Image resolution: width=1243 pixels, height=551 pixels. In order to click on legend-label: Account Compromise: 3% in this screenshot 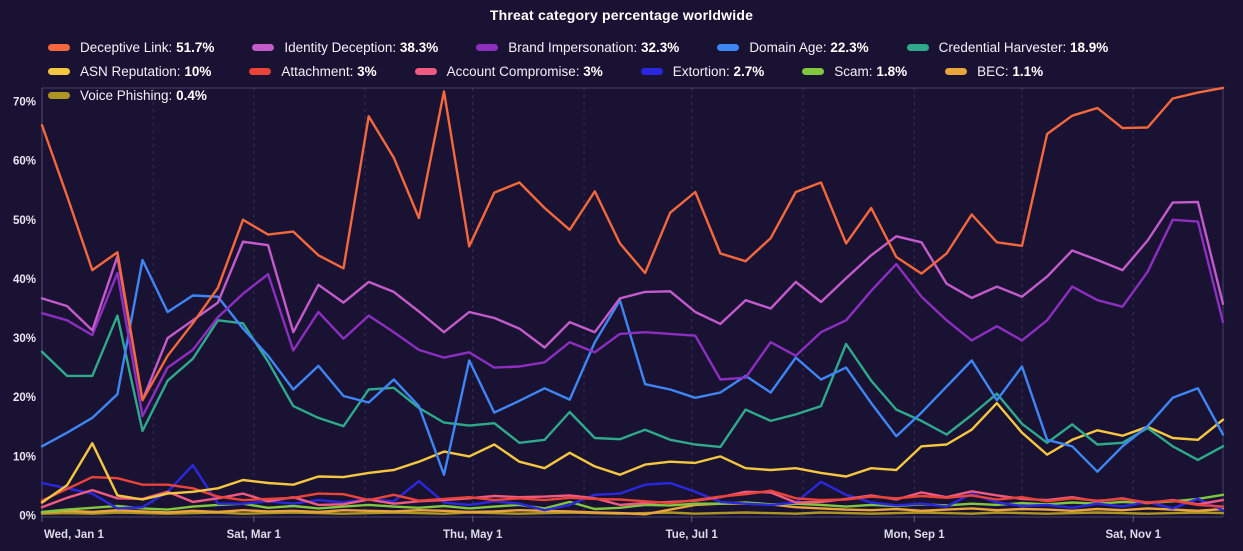, I will do `click(524, 71)`.